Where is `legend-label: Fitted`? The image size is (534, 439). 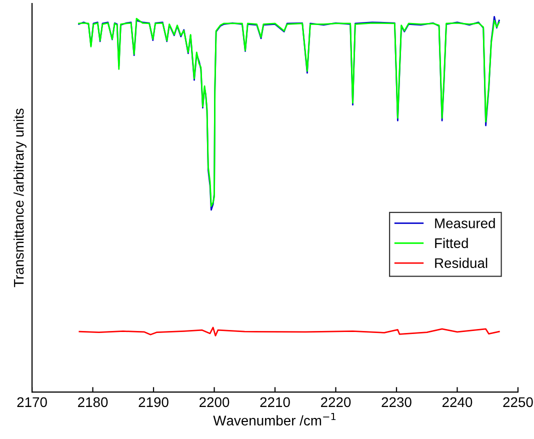
legend-label: Fitted is located at coordinates (451, 243).